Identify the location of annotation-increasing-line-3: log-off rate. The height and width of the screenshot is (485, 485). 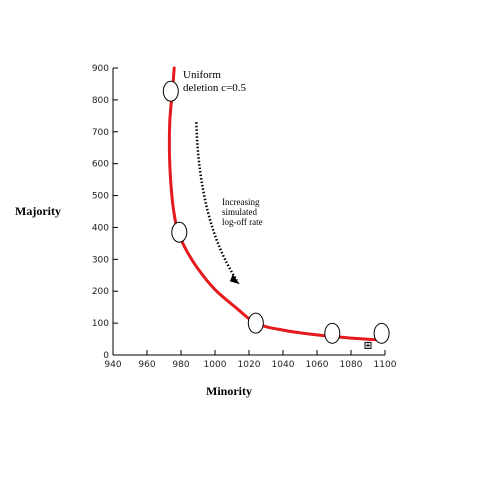
(242, 222).